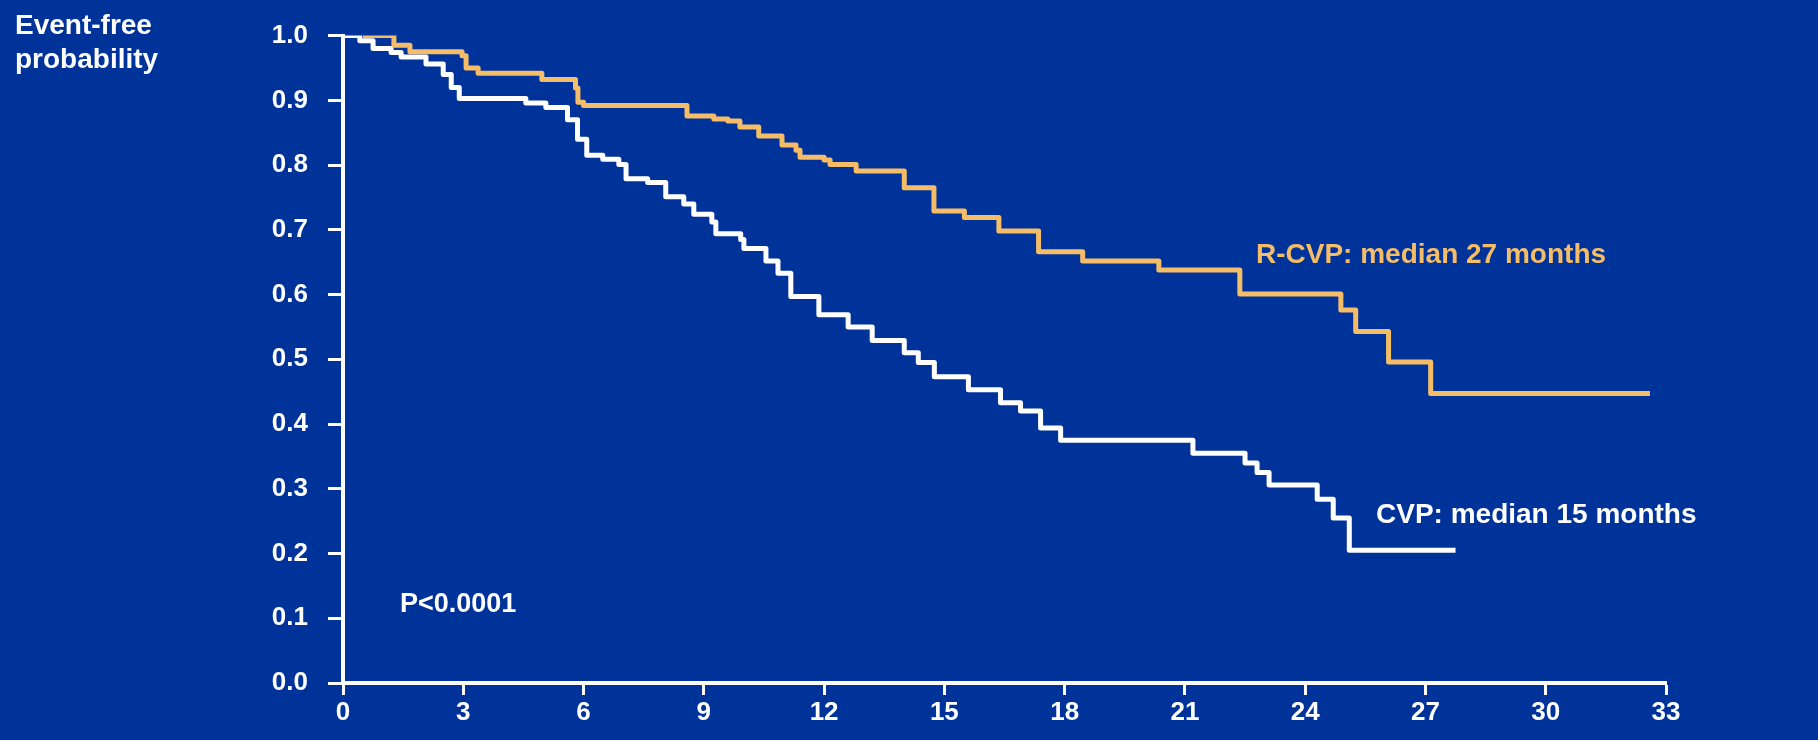 This screenshot has height=740, width=1818. What do you see at coordinates (1536, 513) in the screenshot?
I see `series-label: CVP: median 15 months` at bounding box center [1536, 513].